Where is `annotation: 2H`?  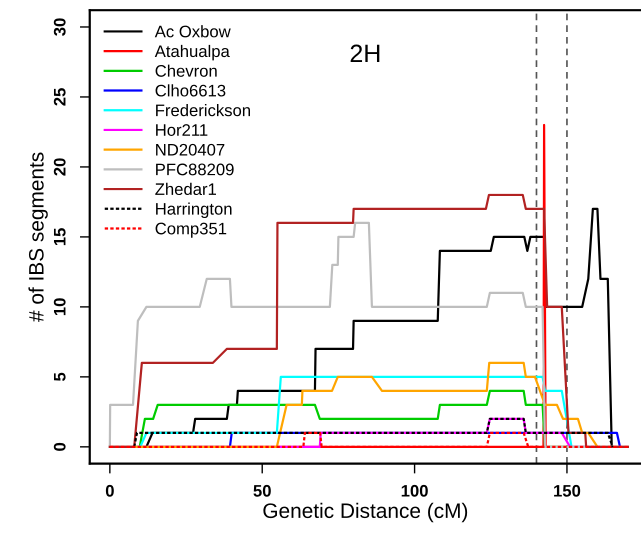 annotation: 2H is located at coordinates (365, 53).